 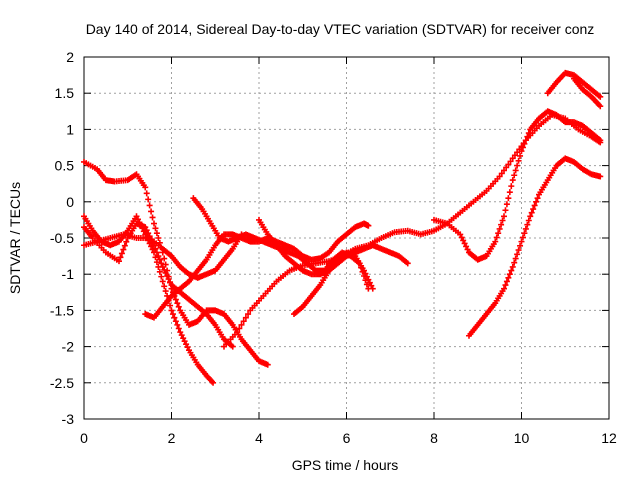 What do you see at coordinates (70, 57) in the screenshot?
I see `y-tick-label: 2` at bounding box center [70, 57].